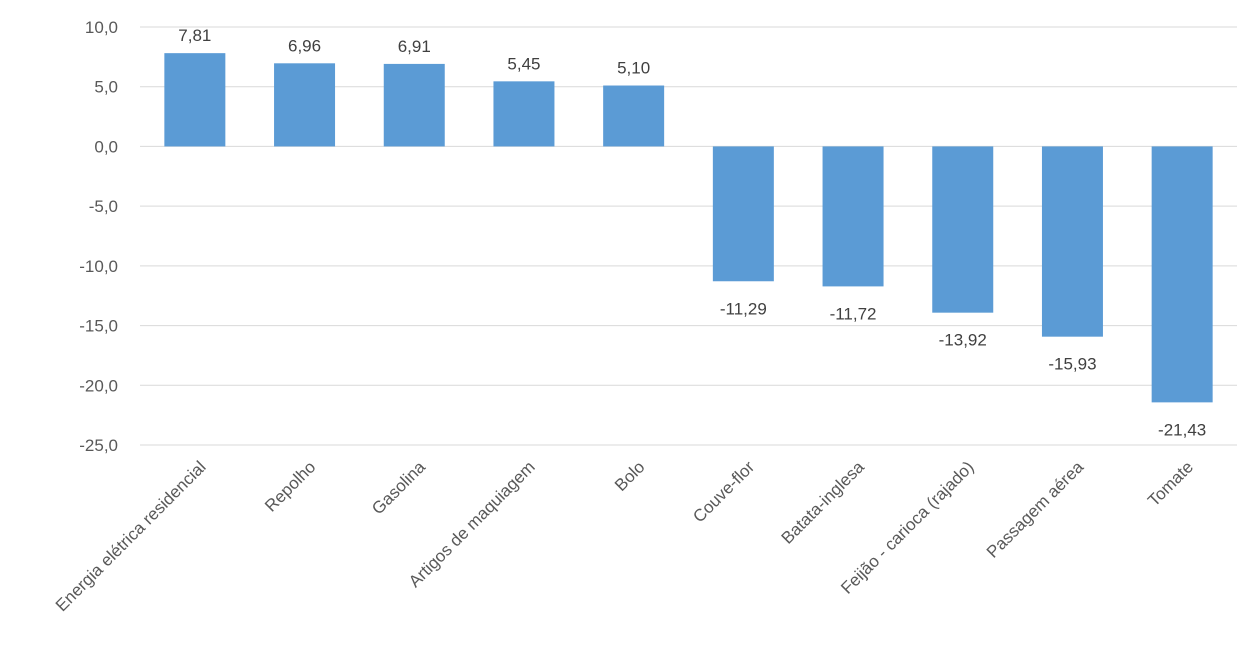 This screenshot has height=653, width=1240. Describe the element at coordinates (98, 266) in the screenshot. I see `y-tick-label: -10,0` at that location.